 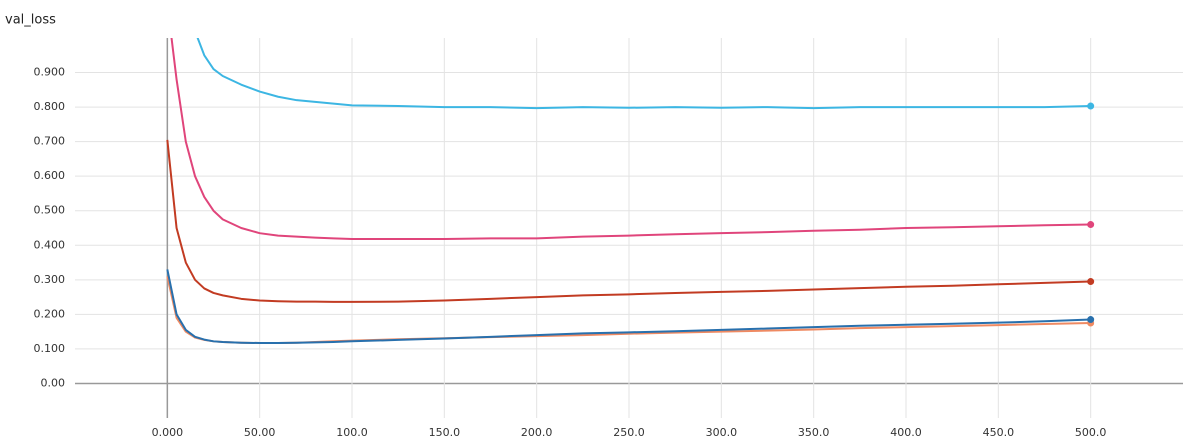 I want to click on x-tick-label: 350.0, so click(x=814, y=432).